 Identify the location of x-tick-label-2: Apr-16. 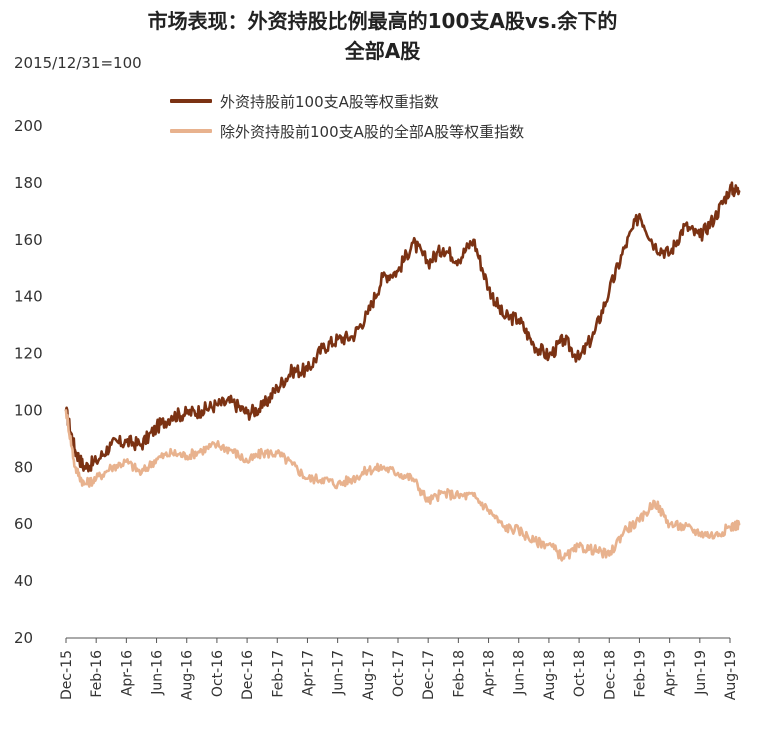
(127, 673).